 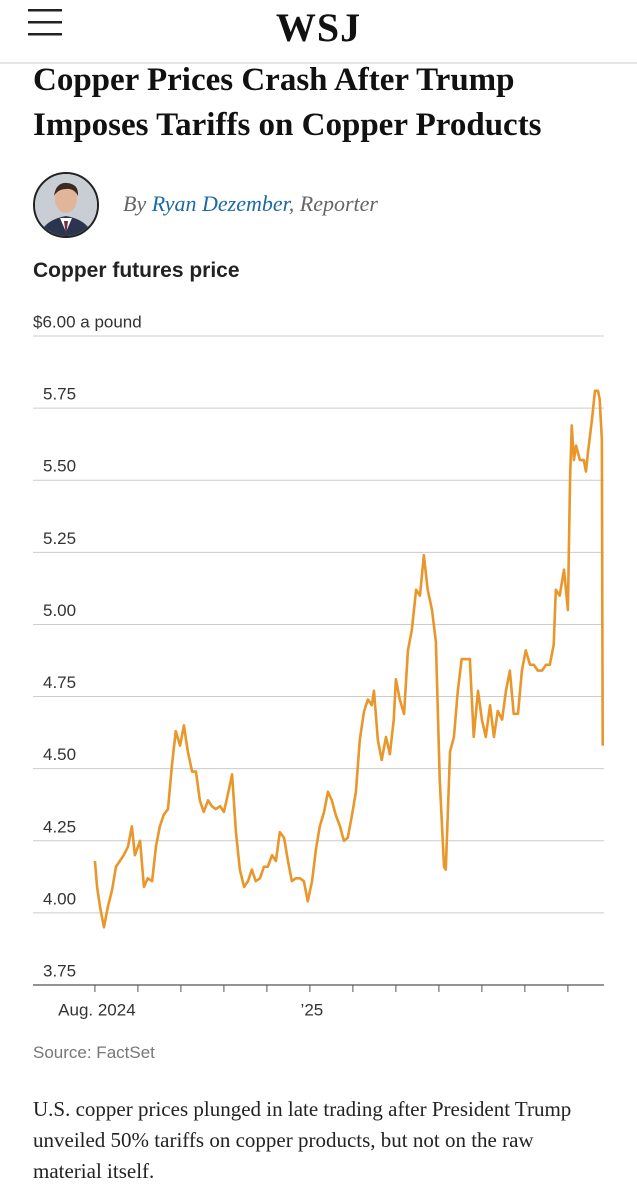 What do you see at coordinates (59, 826) in the screenshot?
I see `y-tick-label: 4.25` at bounding box center [59, 826].